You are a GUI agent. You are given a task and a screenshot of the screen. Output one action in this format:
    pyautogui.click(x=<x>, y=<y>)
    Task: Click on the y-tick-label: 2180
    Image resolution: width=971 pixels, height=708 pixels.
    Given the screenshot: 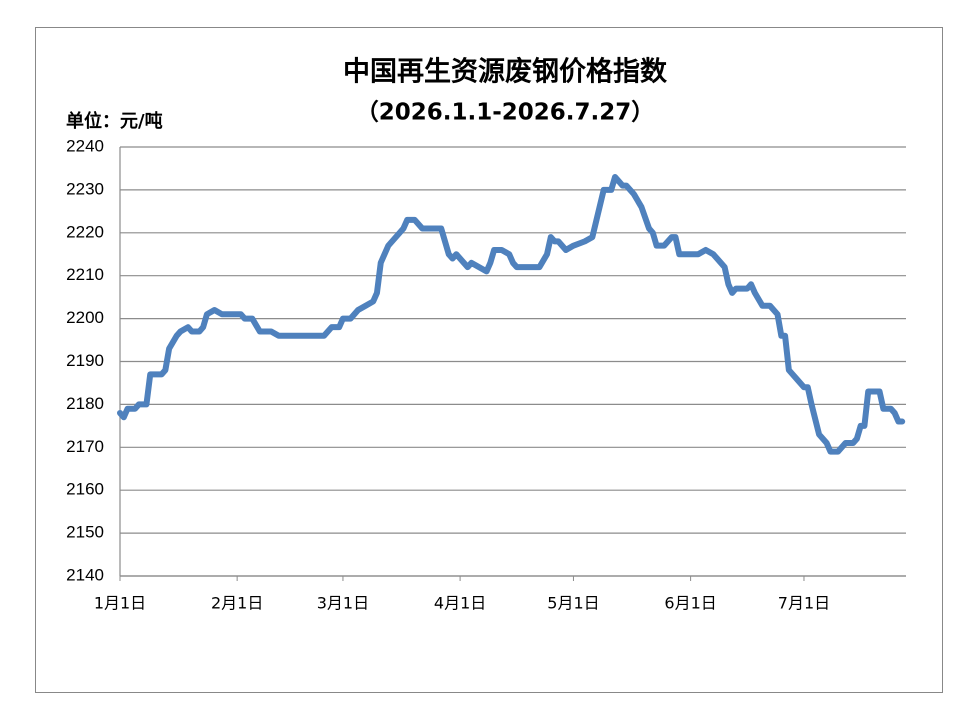 What is the action you would take?
    pyautogui.click(x=85, y=403)
    